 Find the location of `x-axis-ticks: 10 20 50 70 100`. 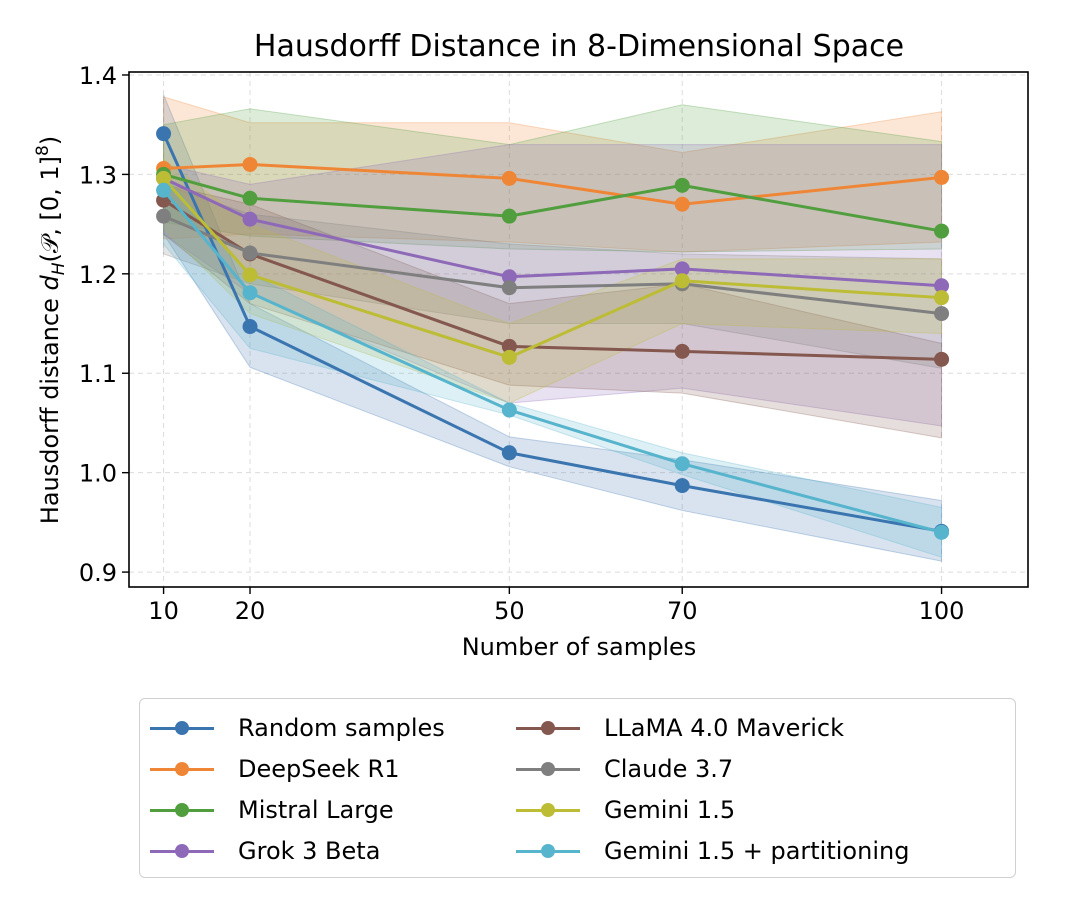

x-axis-ticks: 10 20 50 70 100 is located at coordinates (556, 606).